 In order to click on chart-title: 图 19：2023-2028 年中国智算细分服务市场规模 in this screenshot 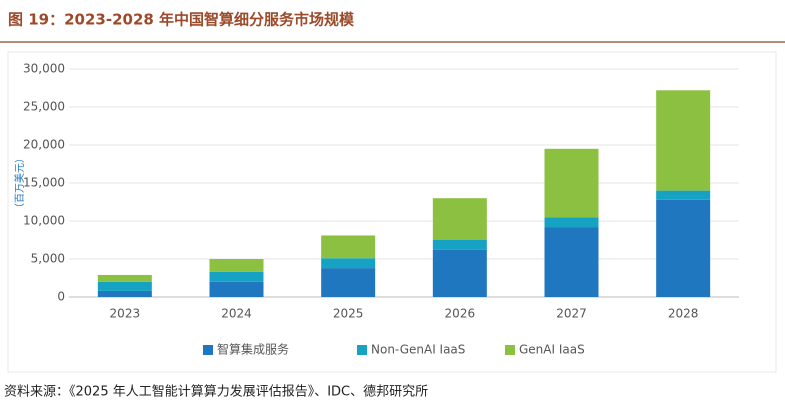, I will do `click(181, 20)`.